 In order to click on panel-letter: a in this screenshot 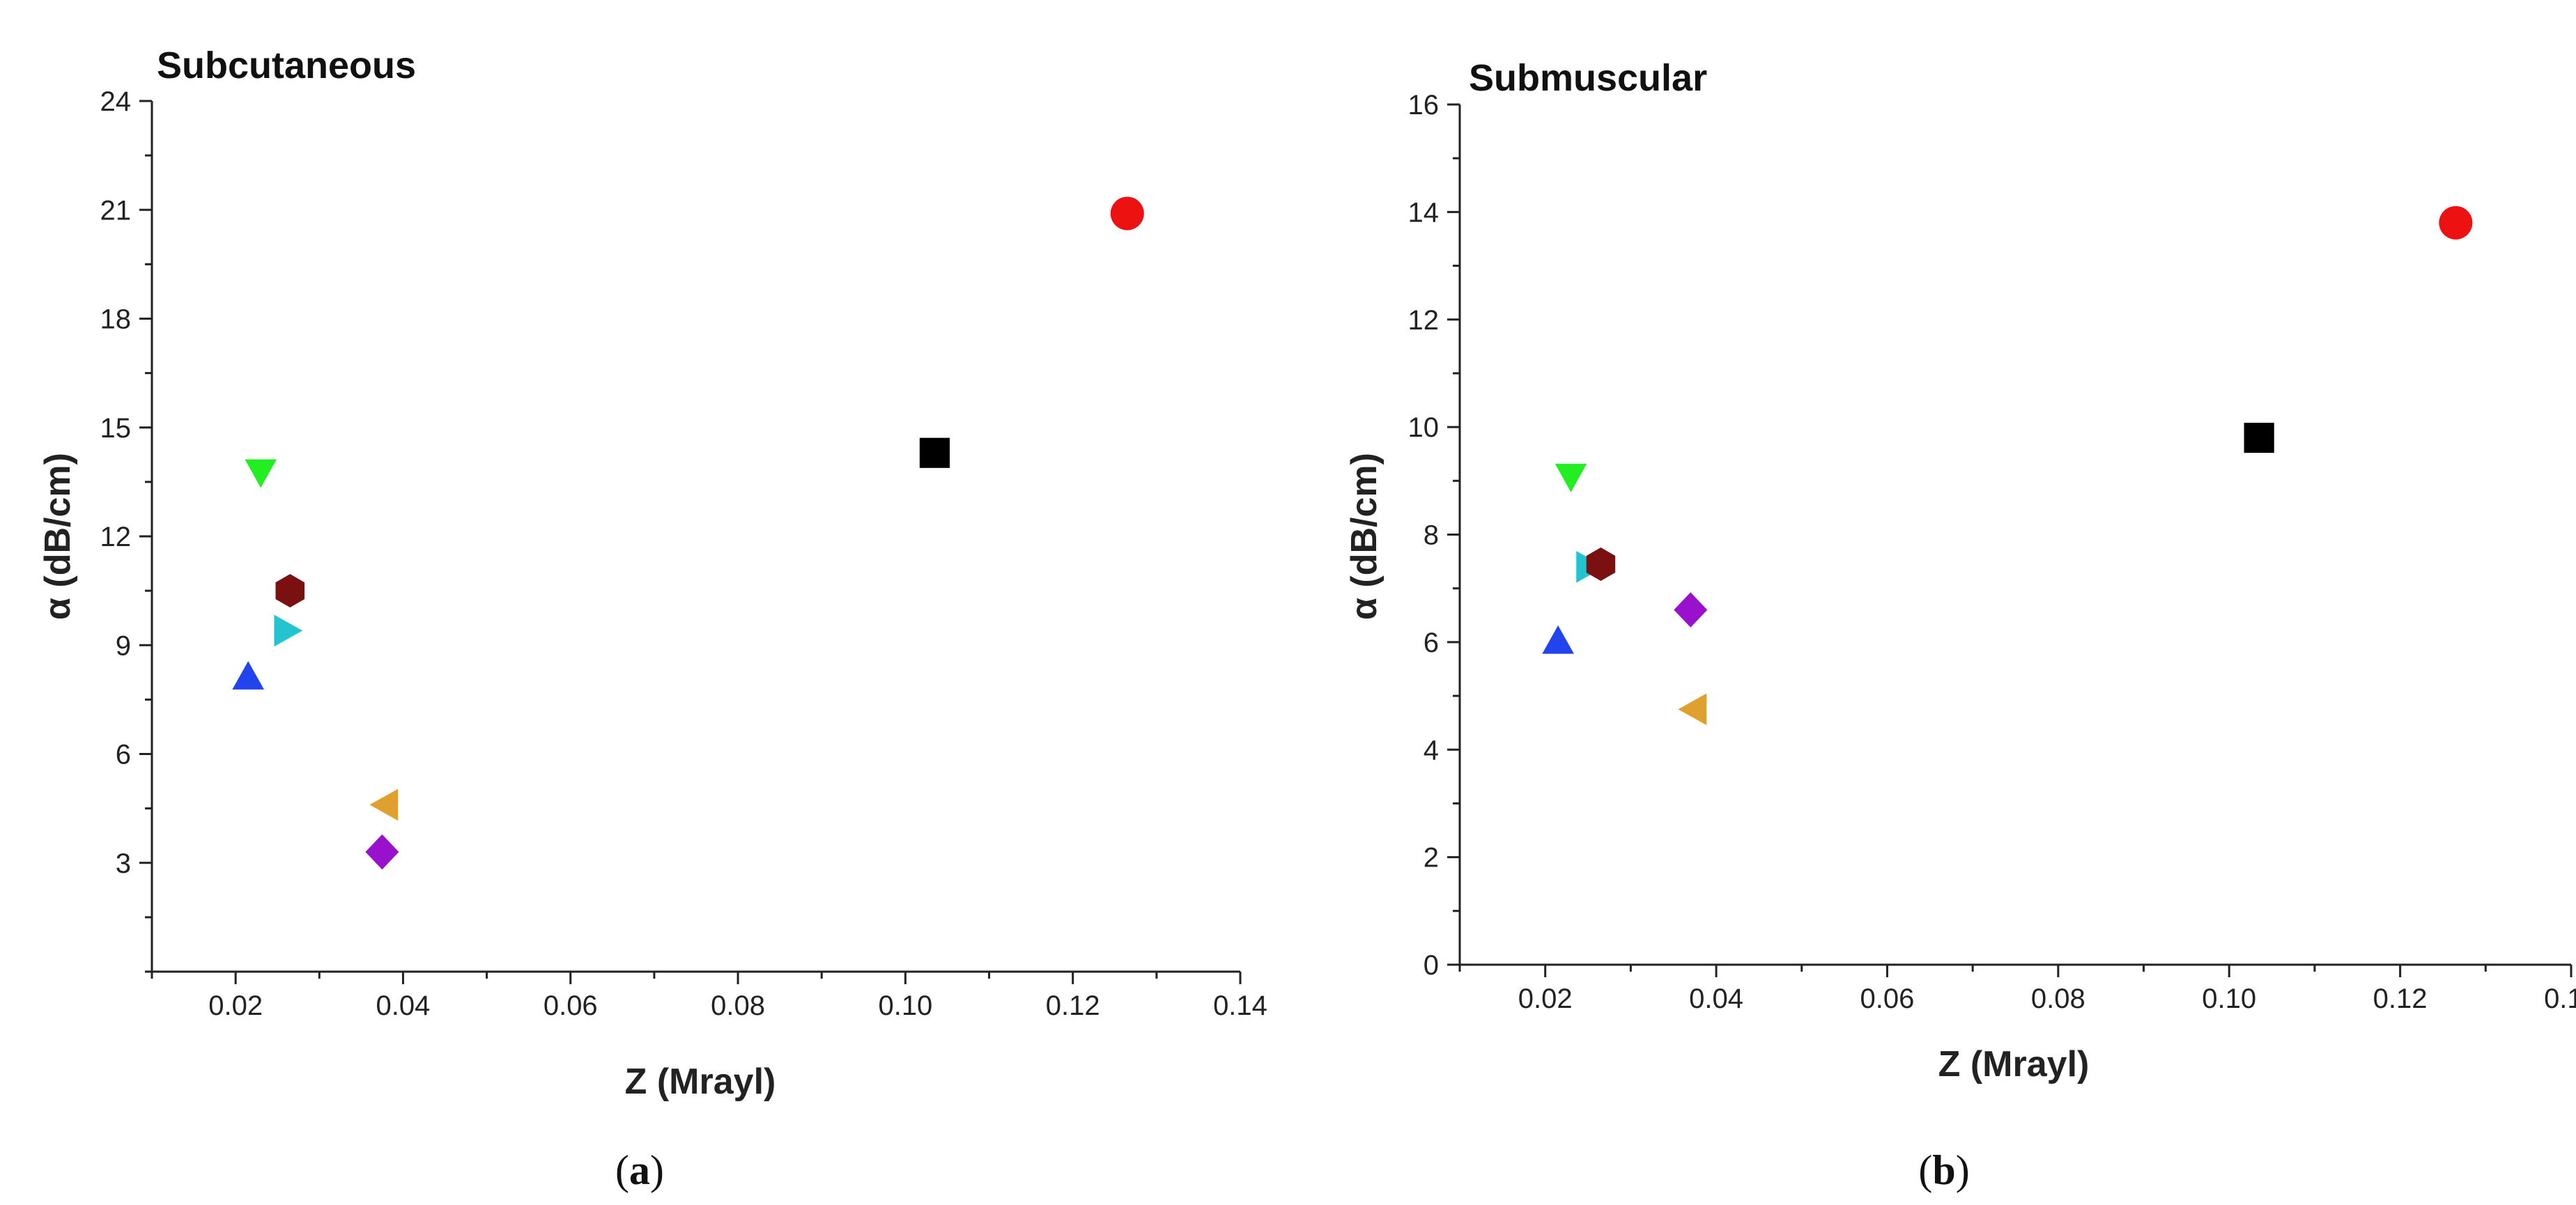, I will do `click(639, 1170)`.